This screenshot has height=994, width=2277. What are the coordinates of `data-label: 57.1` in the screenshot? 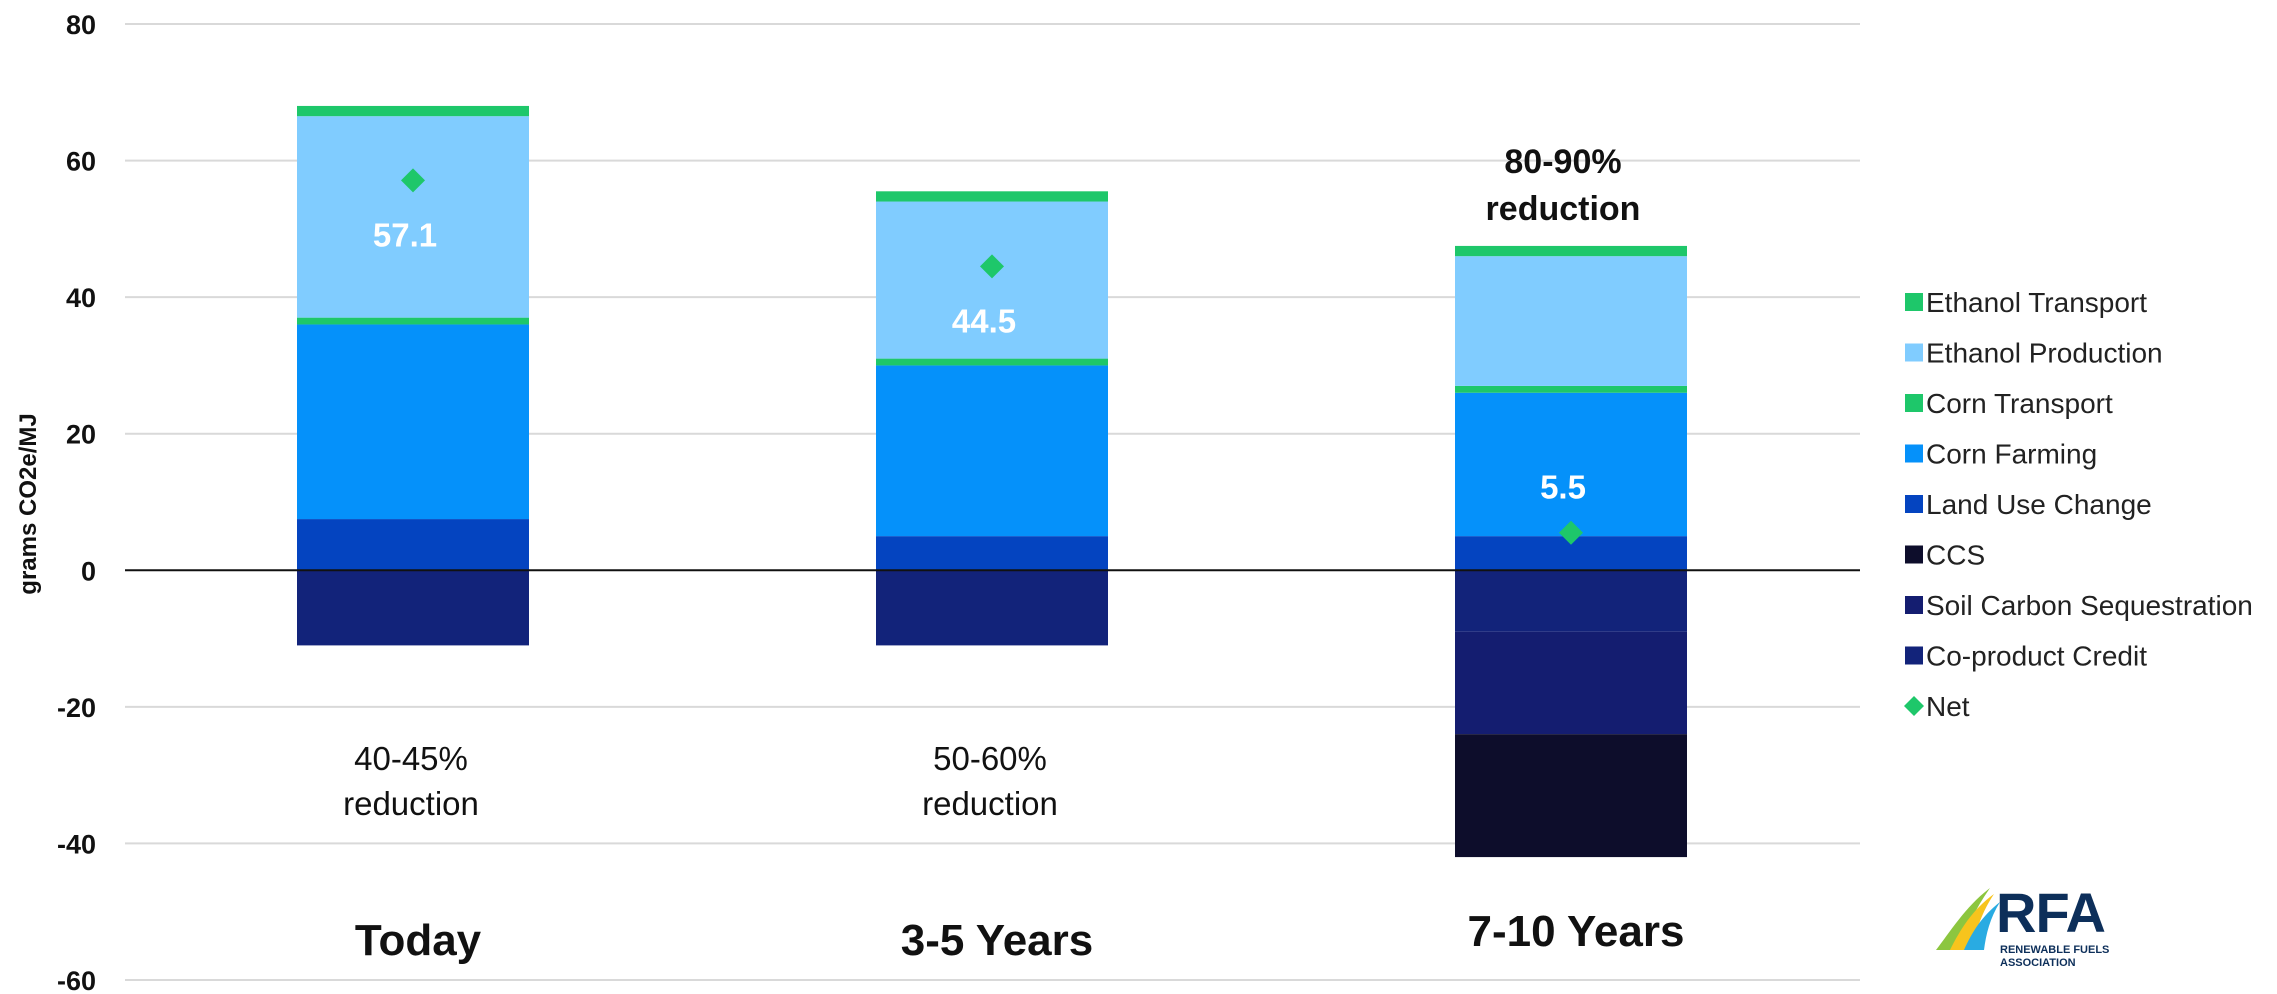 It's located at (405, 234).